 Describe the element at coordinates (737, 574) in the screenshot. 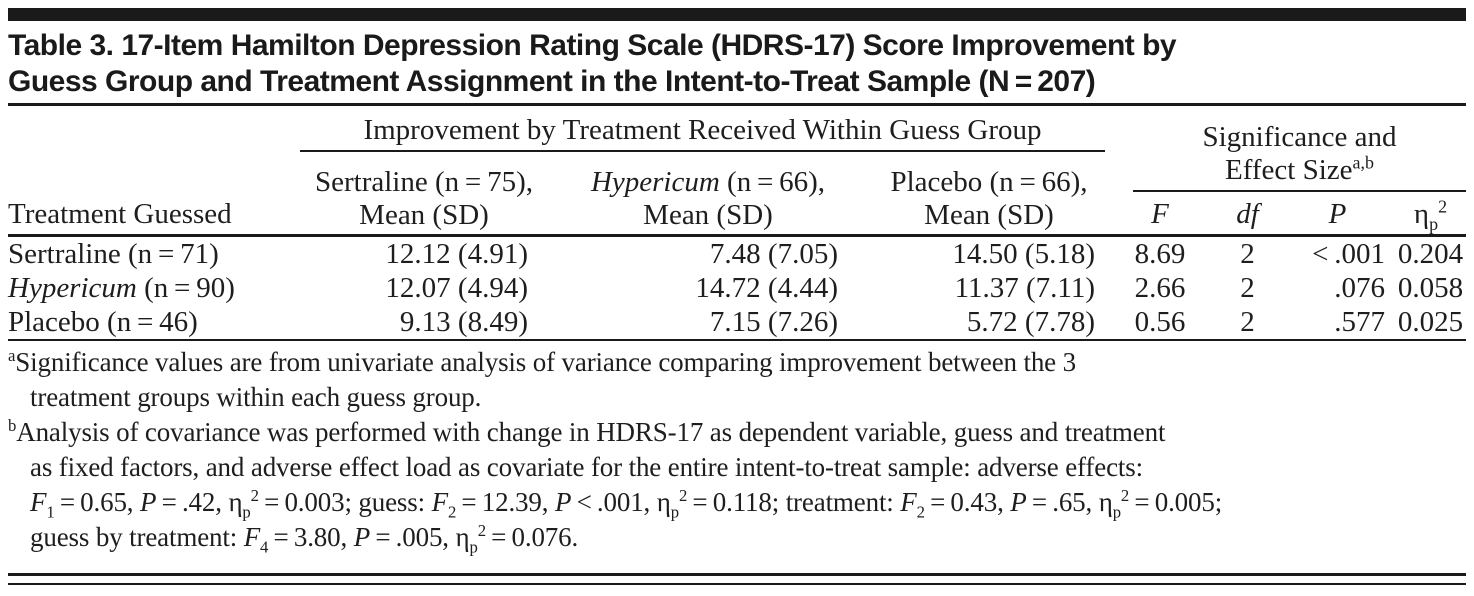

I see `table-end-rule-top` at that location.